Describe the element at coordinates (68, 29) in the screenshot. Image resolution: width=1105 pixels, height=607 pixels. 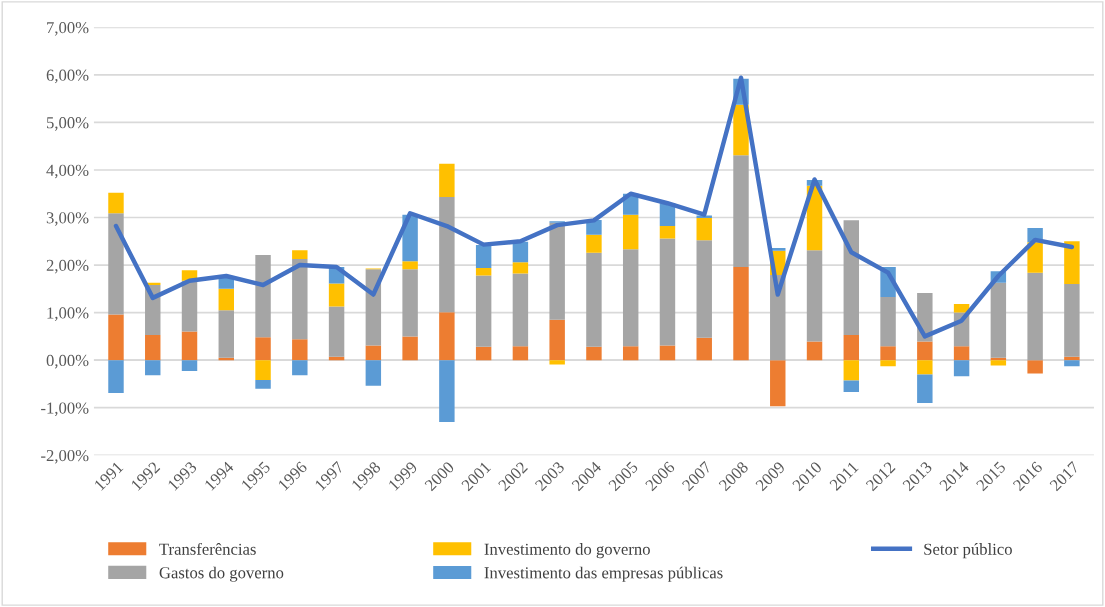
I see `y-tick-label: 7,00%` at that location.